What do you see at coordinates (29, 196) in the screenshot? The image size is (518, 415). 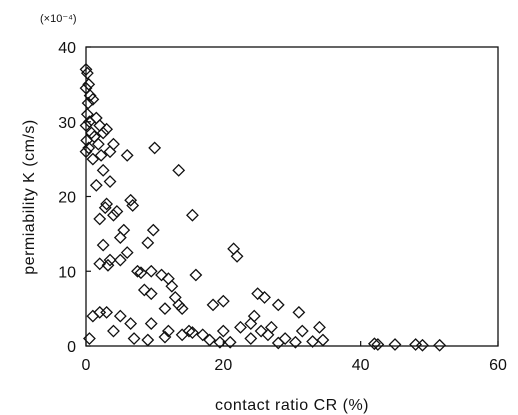 I see `y-axis-label: permiability K (cm/s)` at bounding box center [29, 196].